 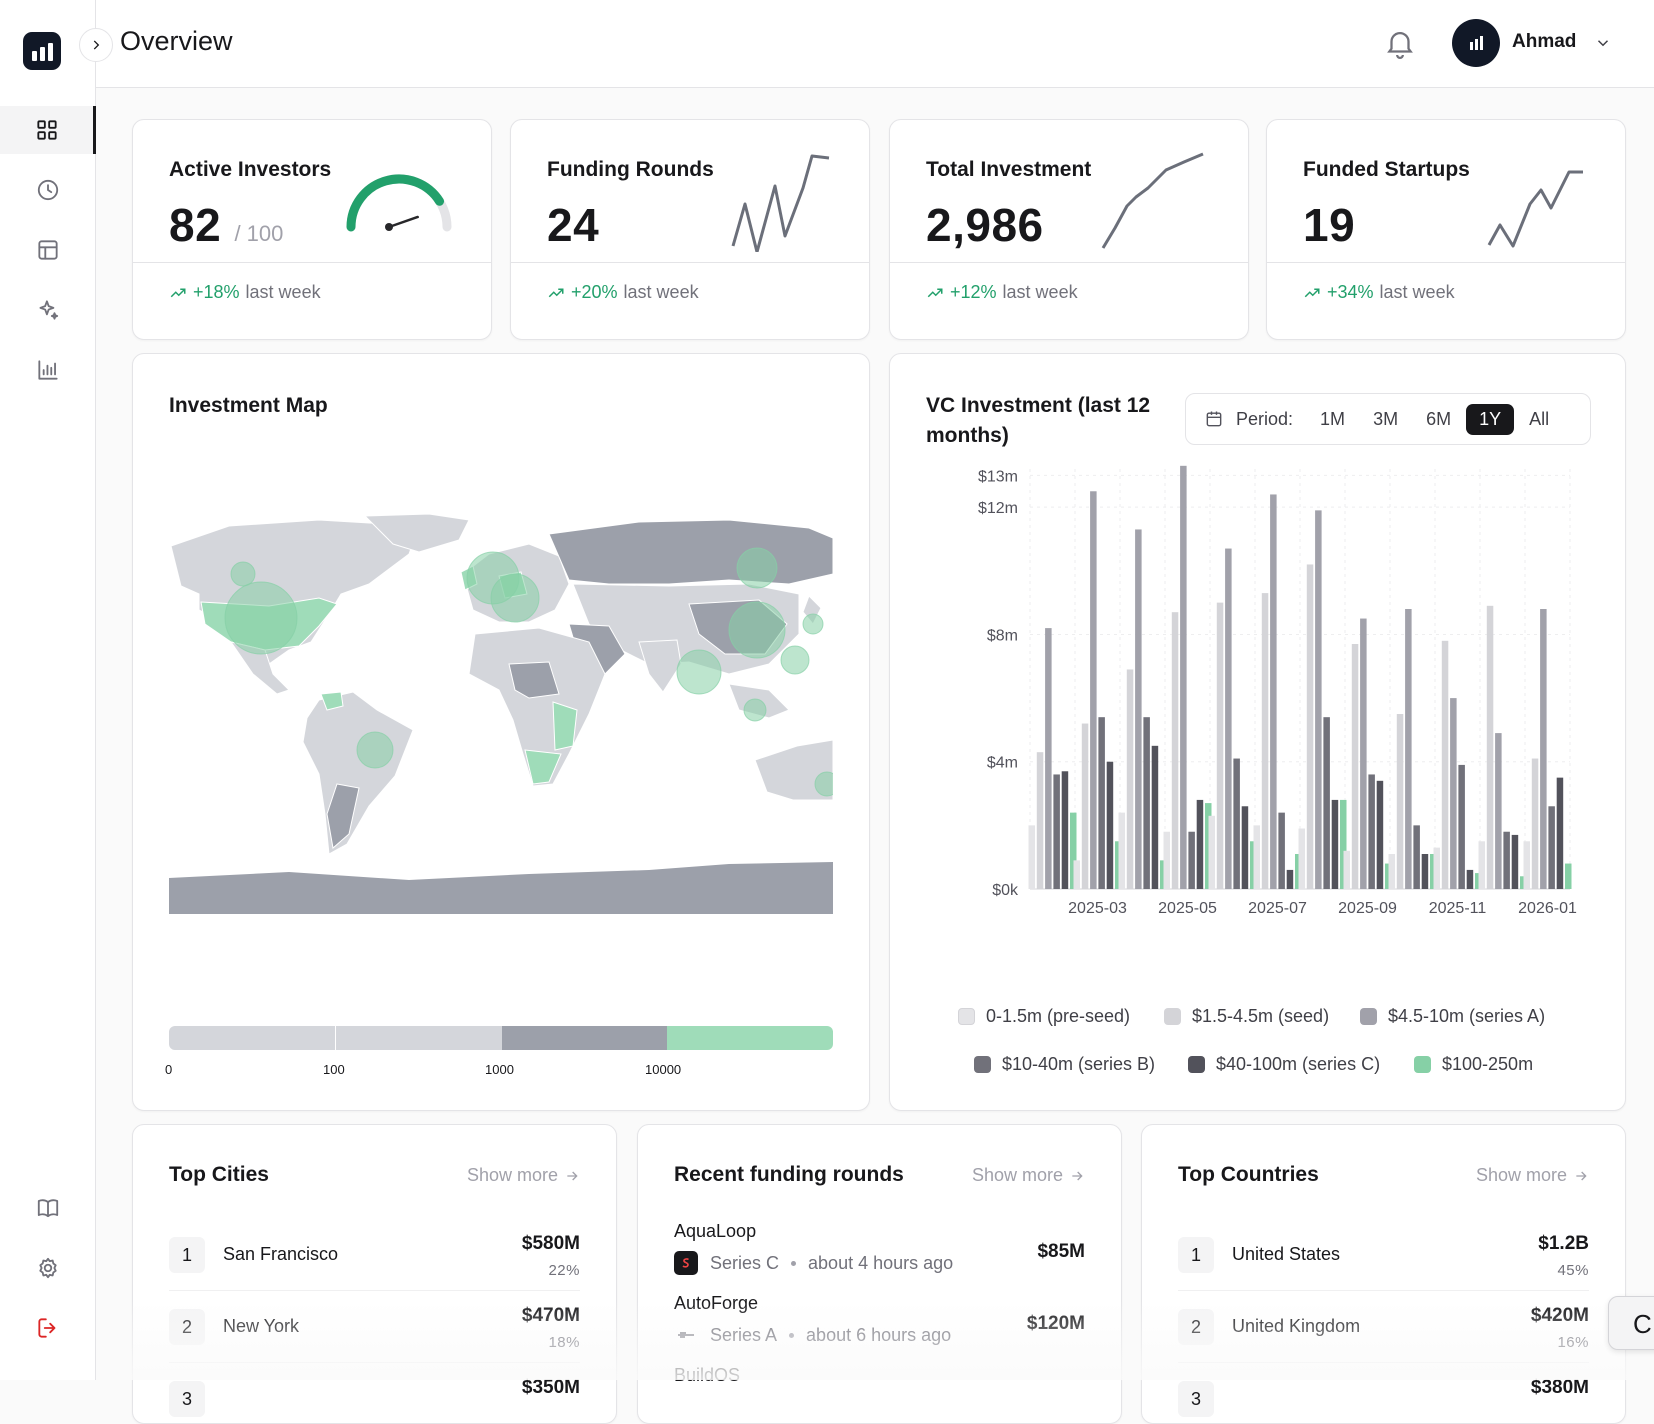 I want to click on chevron-down-icon, so click(x=1603, y=43).